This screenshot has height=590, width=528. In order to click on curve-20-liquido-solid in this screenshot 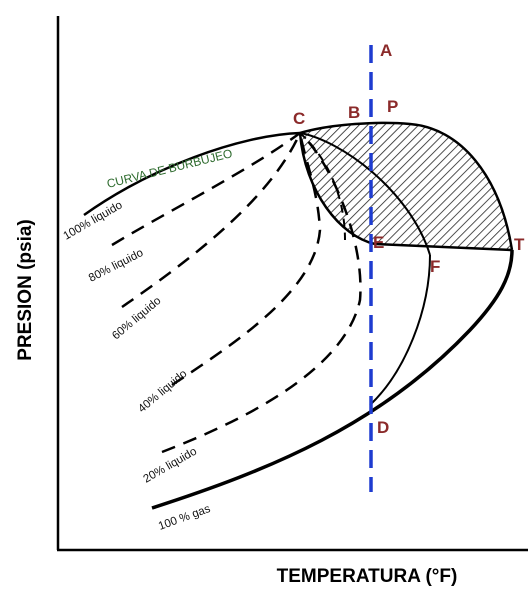, I will do `click(400, 330)`.